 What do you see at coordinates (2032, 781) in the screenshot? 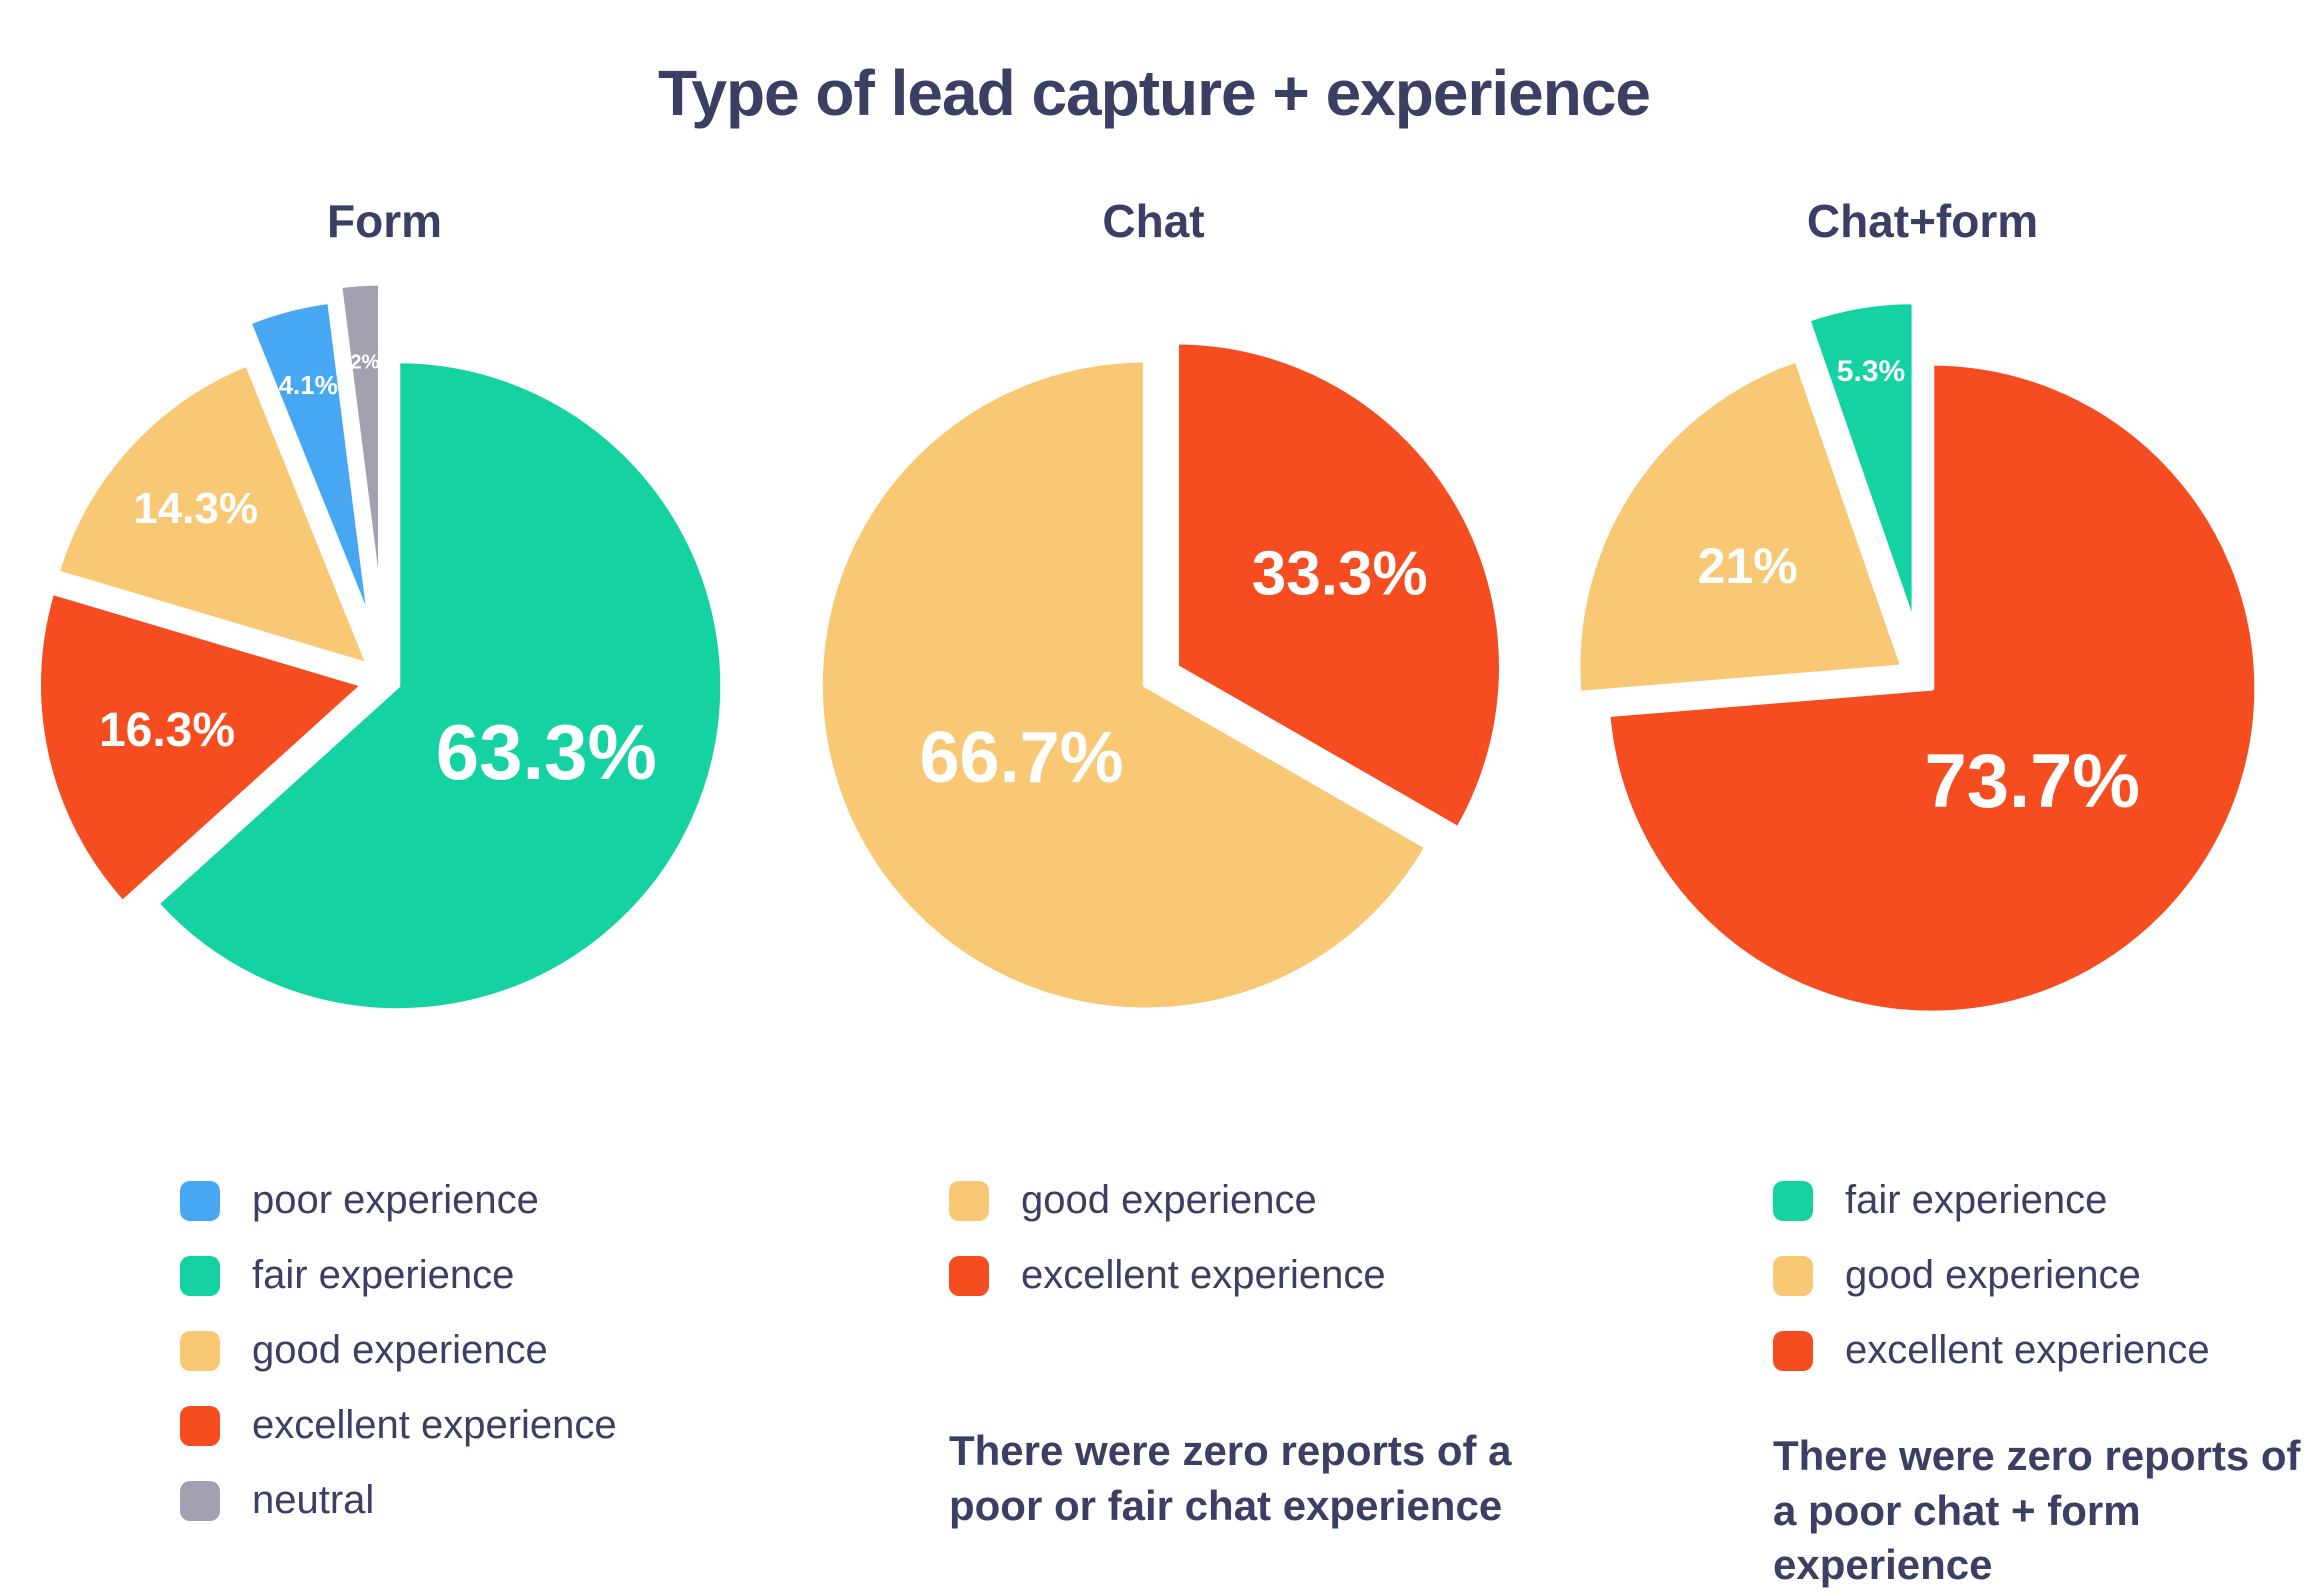
I see `slice-label-excellent-experience: 73.7%` at bounding box center [2032, 781].